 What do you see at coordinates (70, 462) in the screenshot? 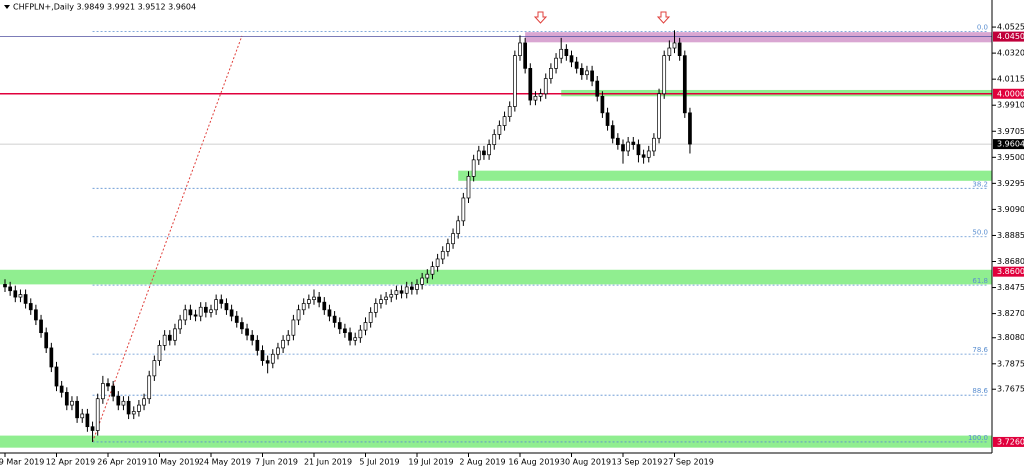
I see `x-tick-label: 12 Apr 2019` at bounding box center [70, 462].